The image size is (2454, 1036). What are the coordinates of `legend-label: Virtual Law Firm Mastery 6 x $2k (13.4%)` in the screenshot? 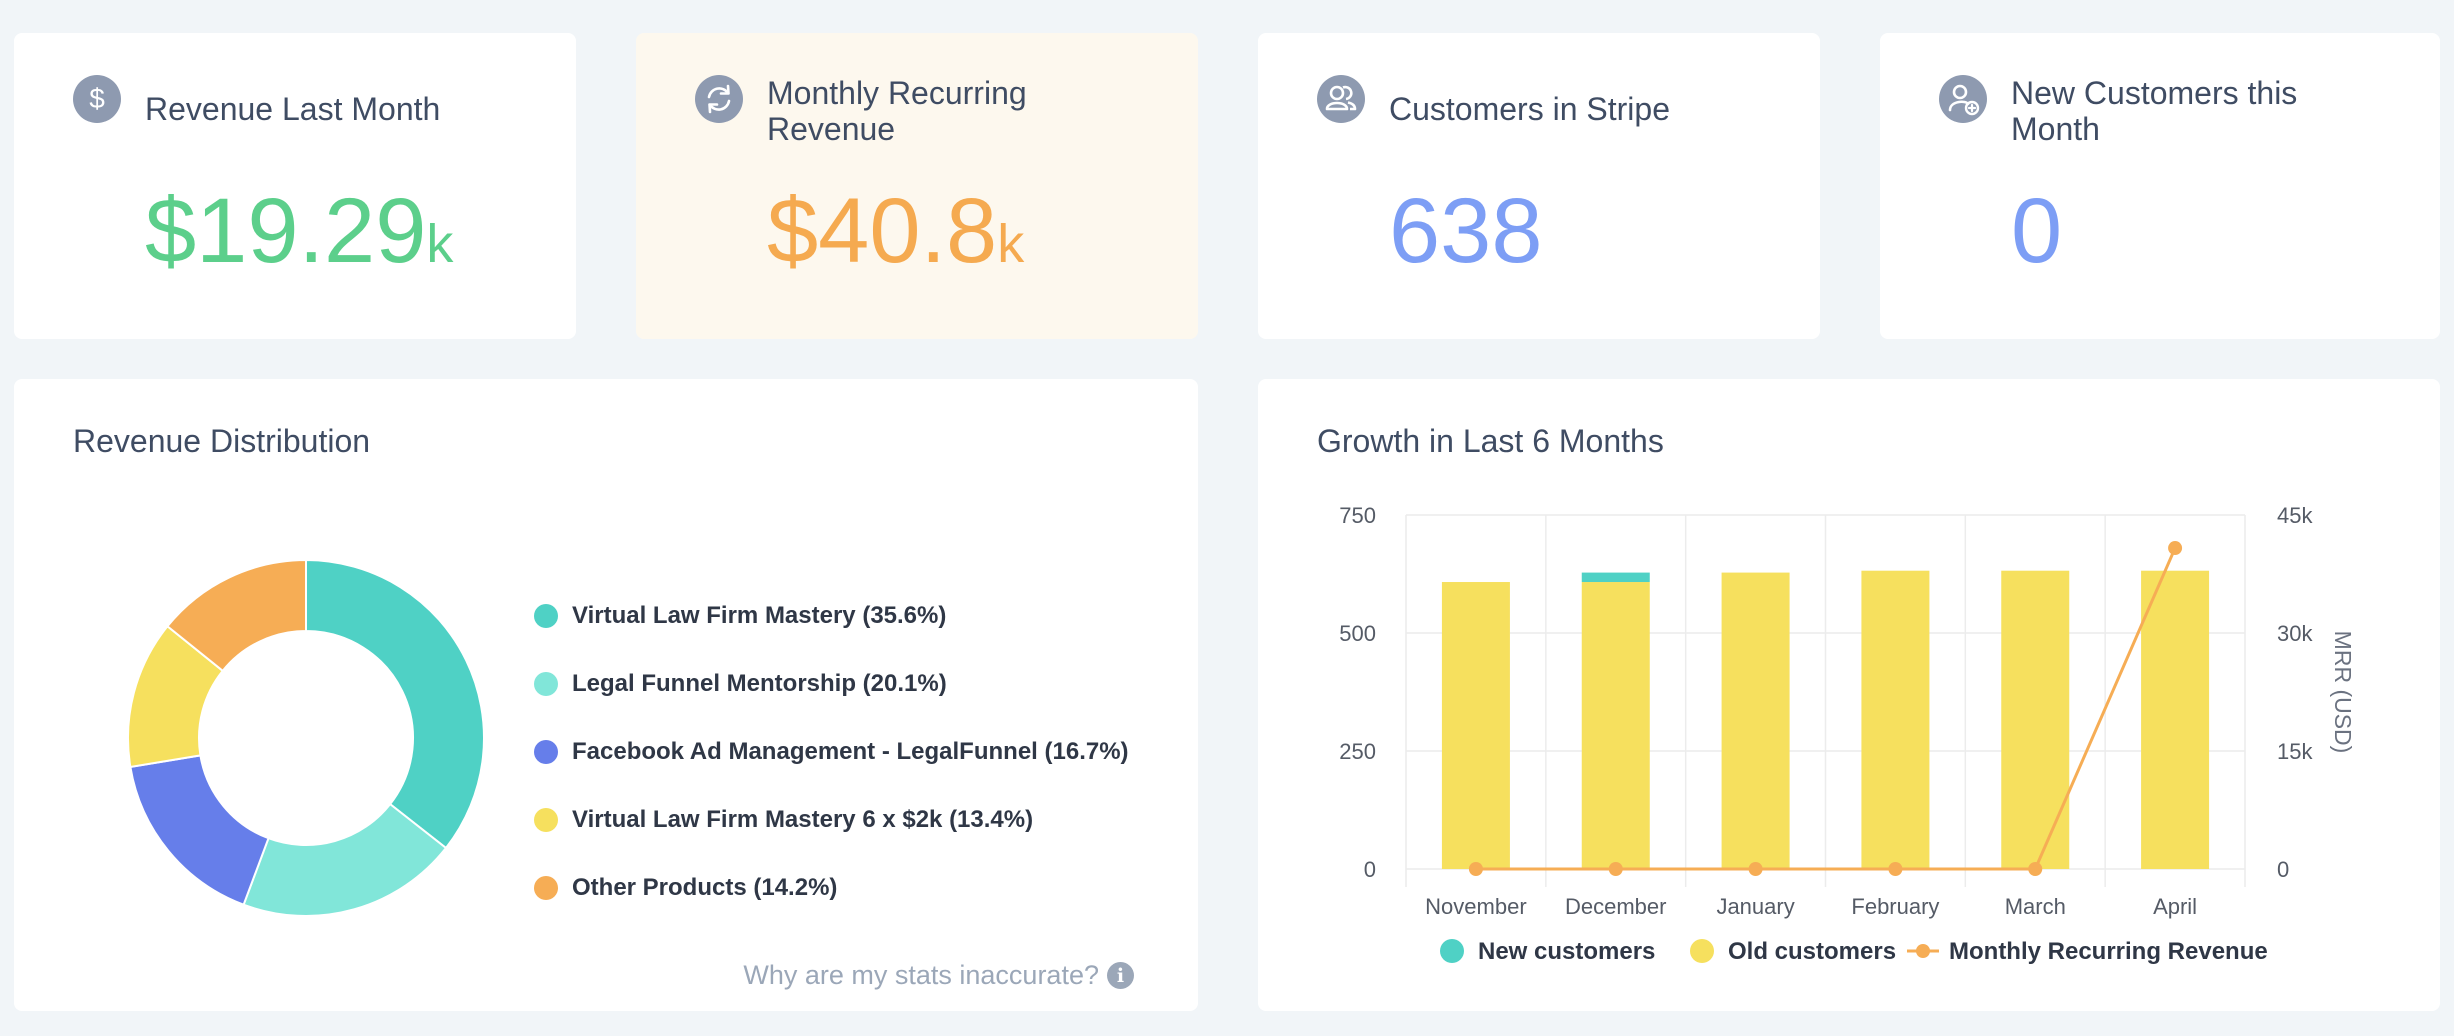 It's located at (803, 819).